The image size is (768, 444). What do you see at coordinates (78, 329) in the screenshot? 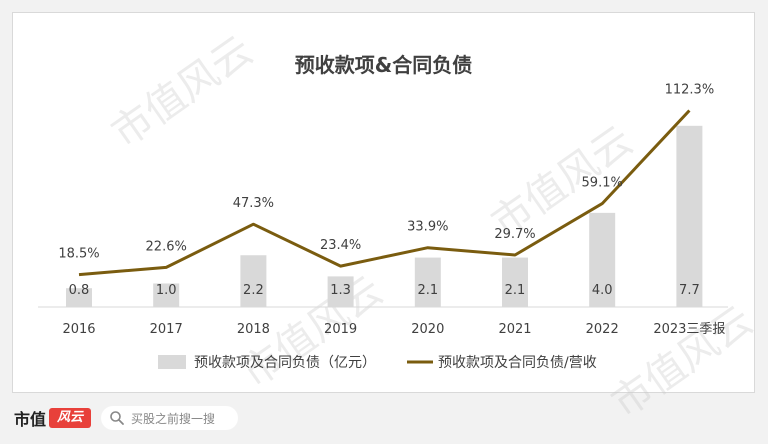
I see `x-tick-label: 2016` at bounding box center [78, 329].